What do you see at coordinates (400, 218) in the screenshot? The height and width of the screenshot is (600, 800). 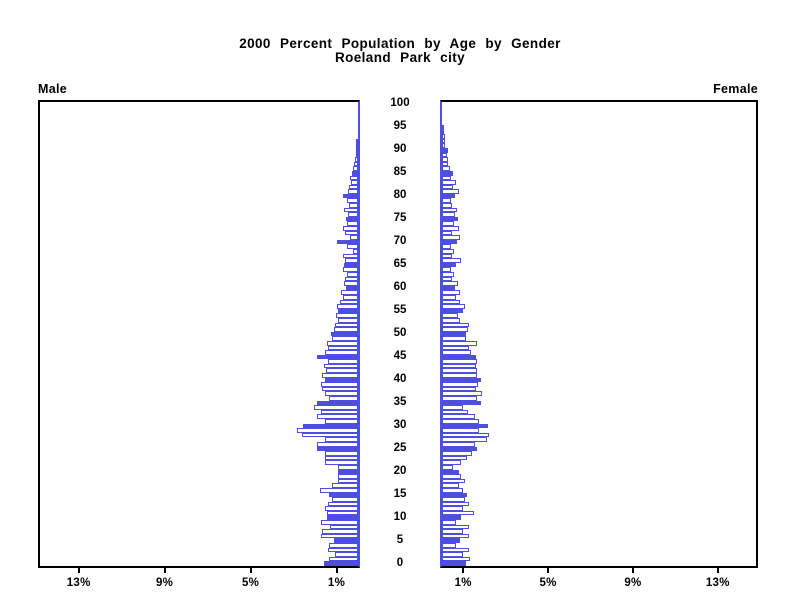 I see `age-tick-label-75: 75` at bounding box center [400, 218].